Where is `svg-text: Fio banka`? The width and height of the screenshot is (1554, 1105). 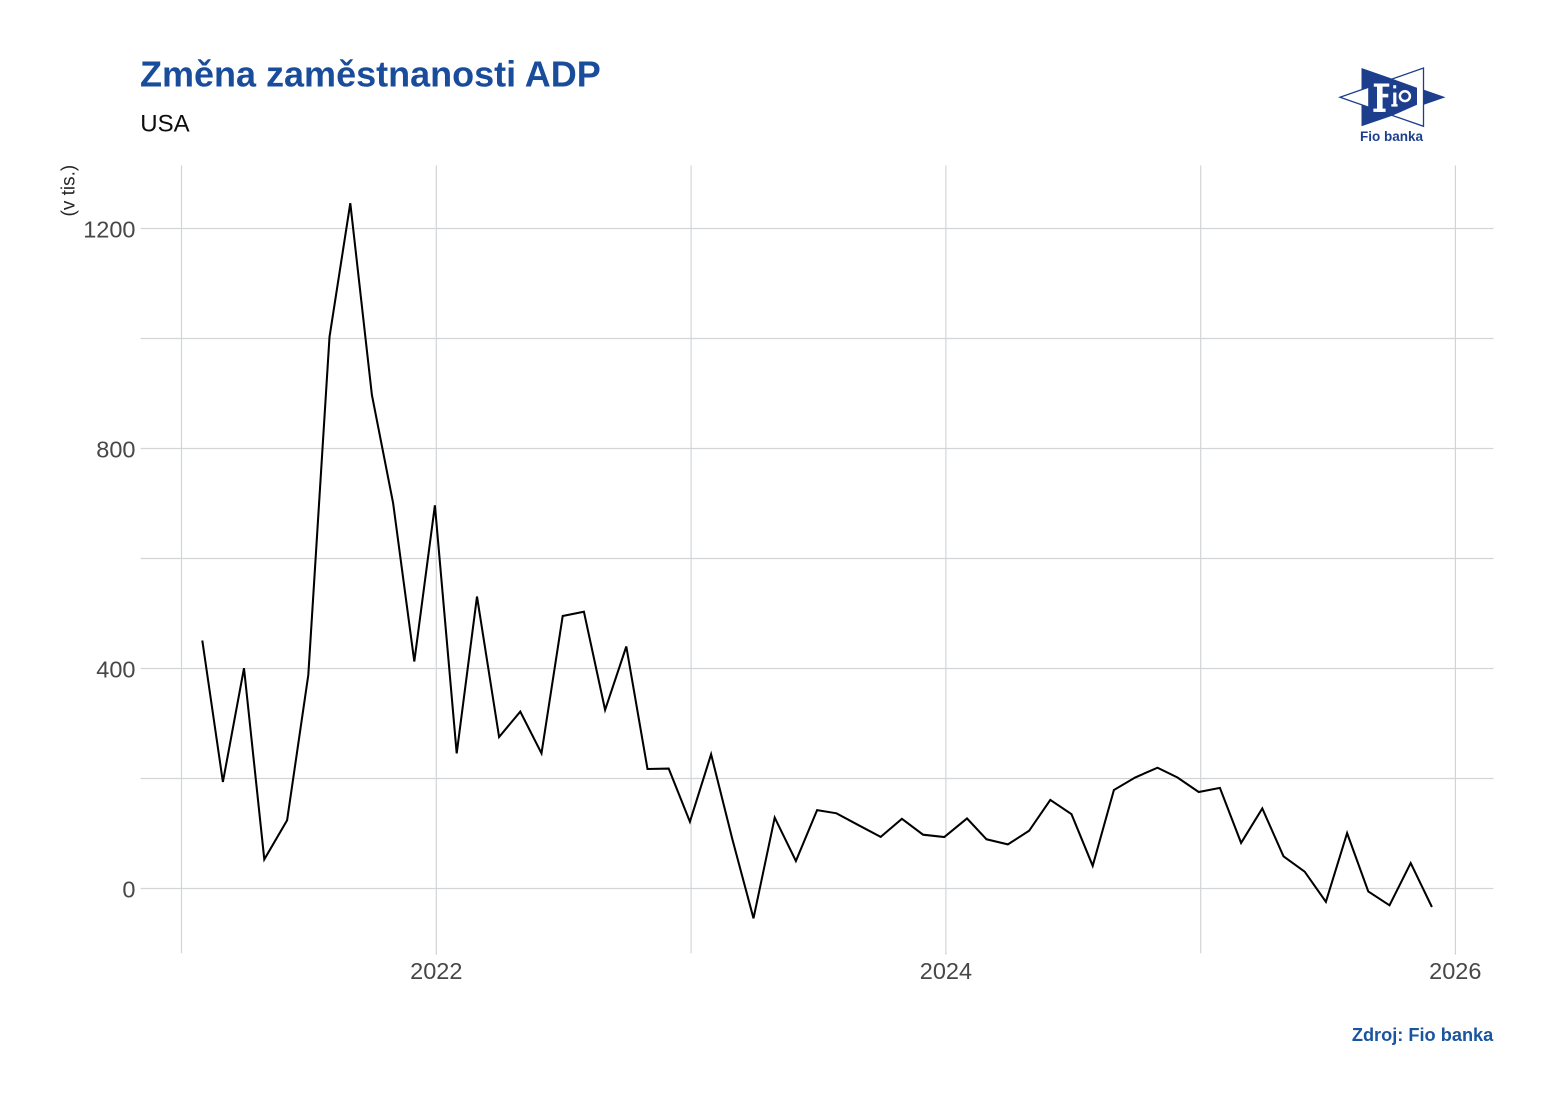
svg-text: Fio banka is located at coordinates (1392, 136).